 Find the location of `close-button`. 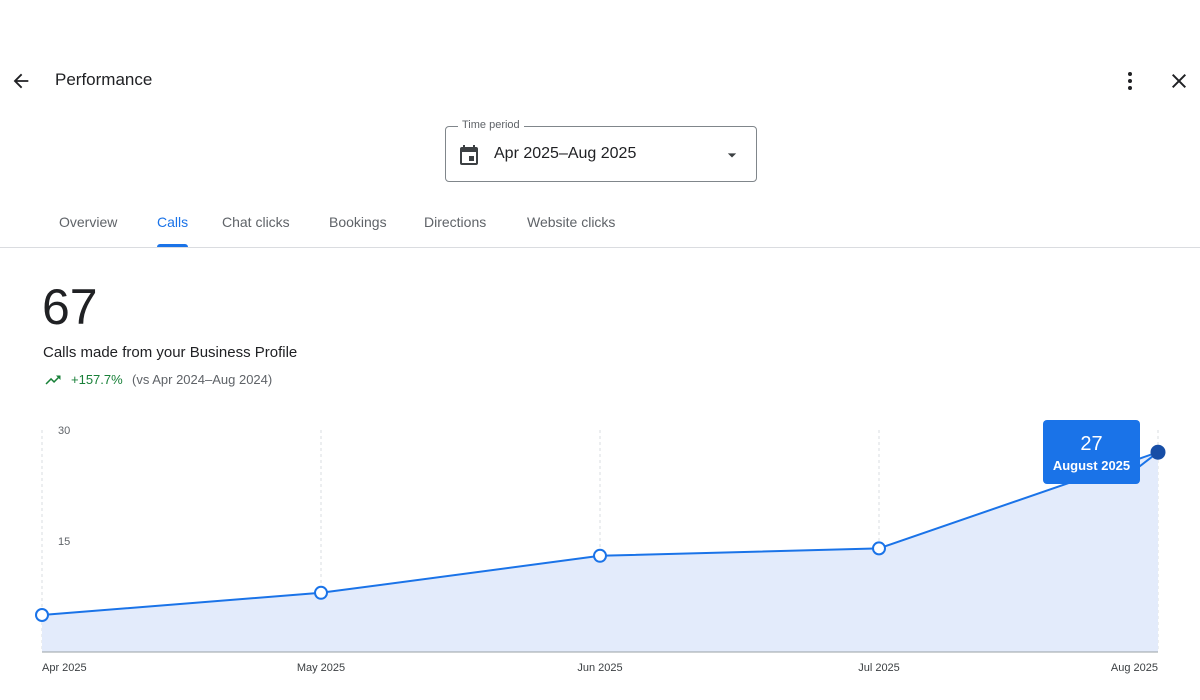

close-button is located at coordinates (1179, 81).